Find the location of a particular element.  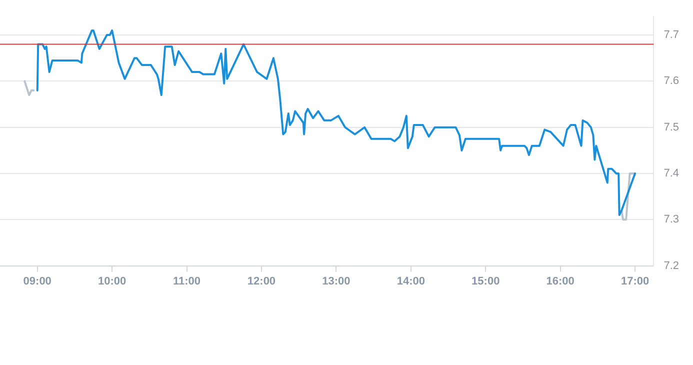

y-tick-label: 7.4 is located at coordinates (672, 174).